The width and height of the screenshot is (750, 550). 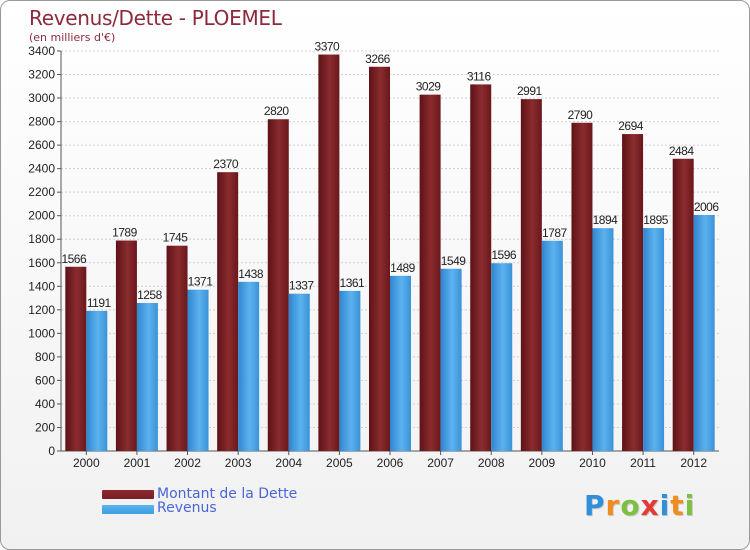 What do you see at coordinates (479, 76) in the screenshot?
I see `data-label-dette: 3116` at bounding box center [479, 76].